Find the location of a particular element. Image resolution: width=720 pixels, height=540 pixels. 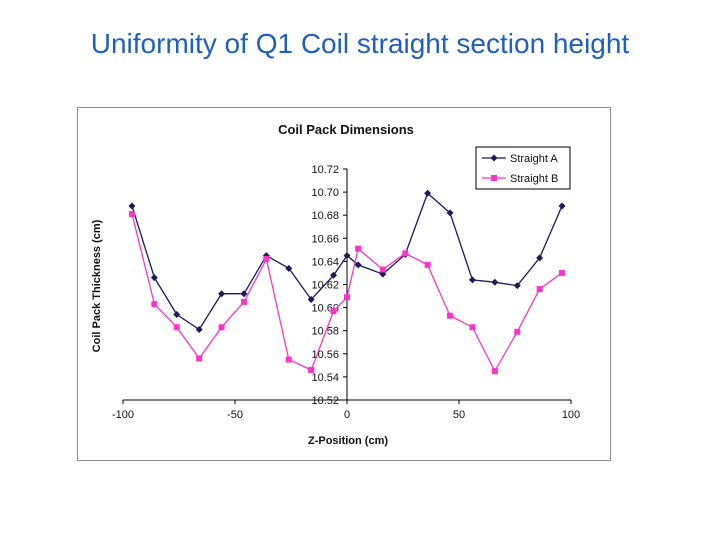

chart-title: Coil Pack Dimensions is located at coordinates (346, 129).